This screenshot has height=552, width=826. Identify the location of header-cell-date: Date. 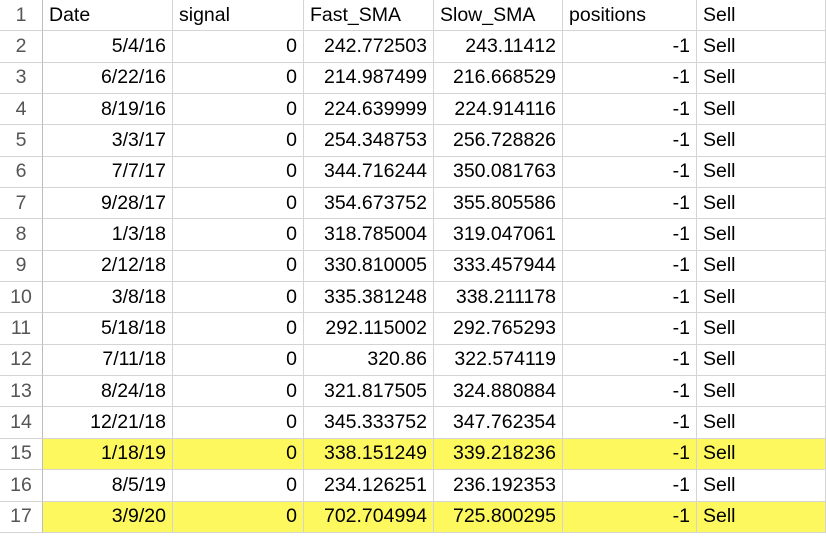
(108, 16).